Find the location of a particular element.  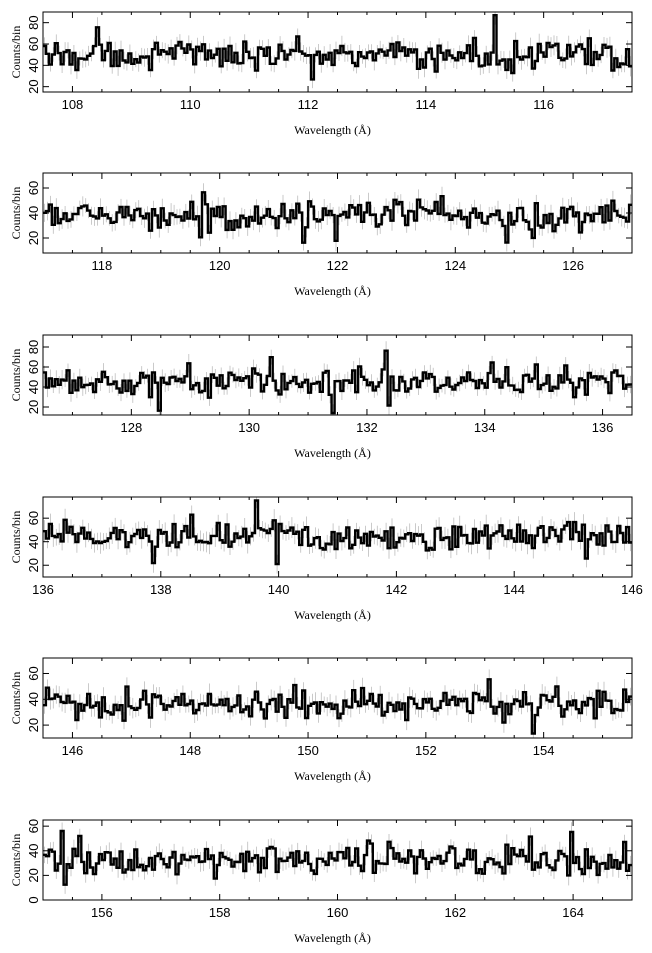

x-tick-label: 152 is located at coordinates (426, 750).